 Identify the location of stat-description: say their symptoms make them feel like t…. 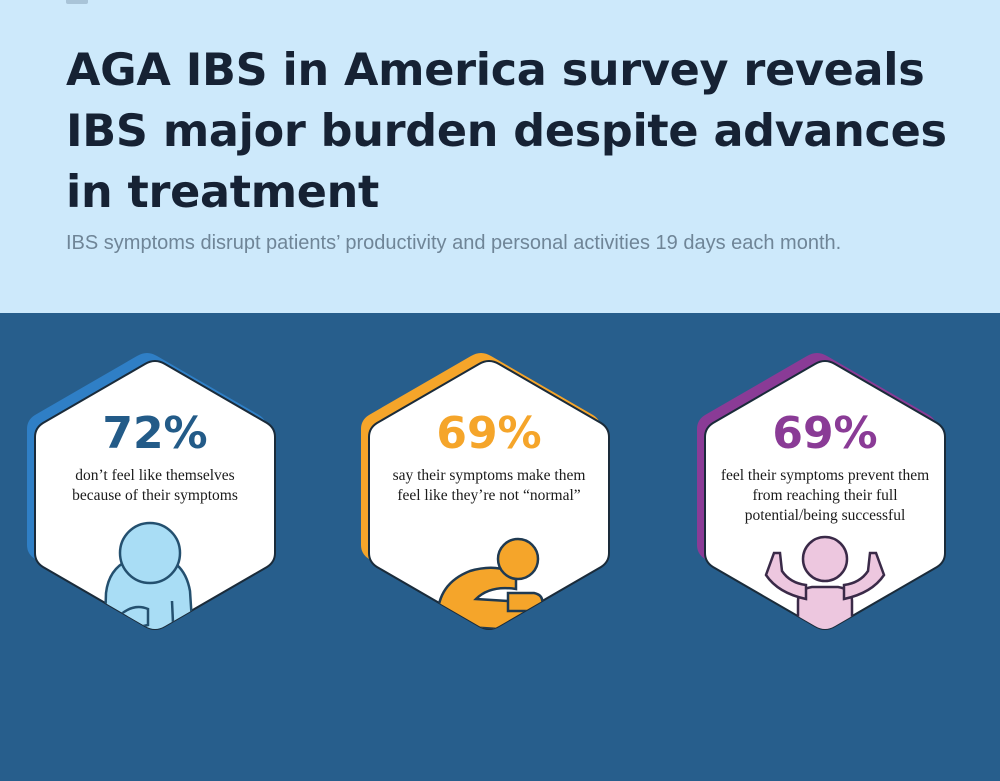
(489, 485).